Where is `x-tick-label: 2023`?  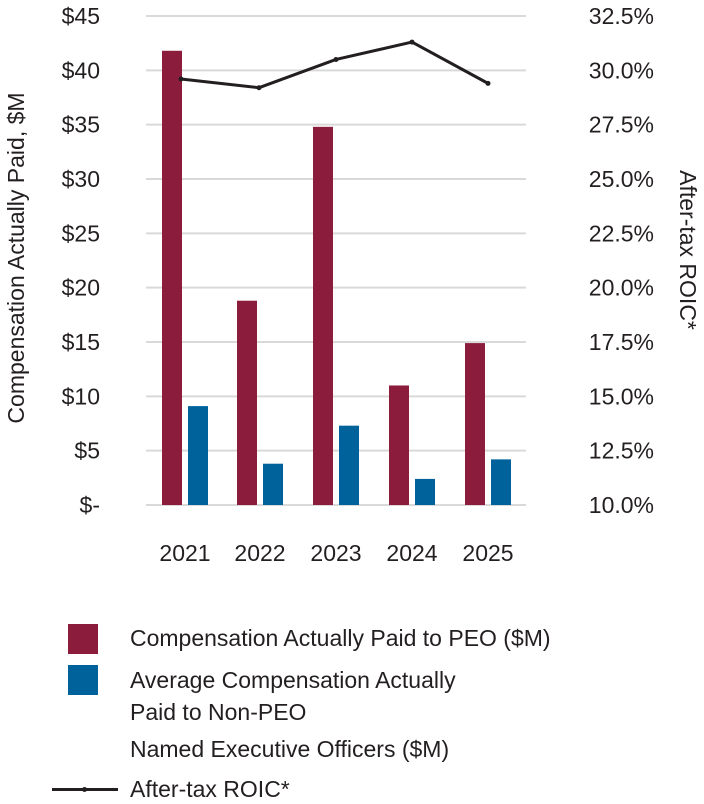 x-tick-label: 2023 is located at coordinates (335, 553).